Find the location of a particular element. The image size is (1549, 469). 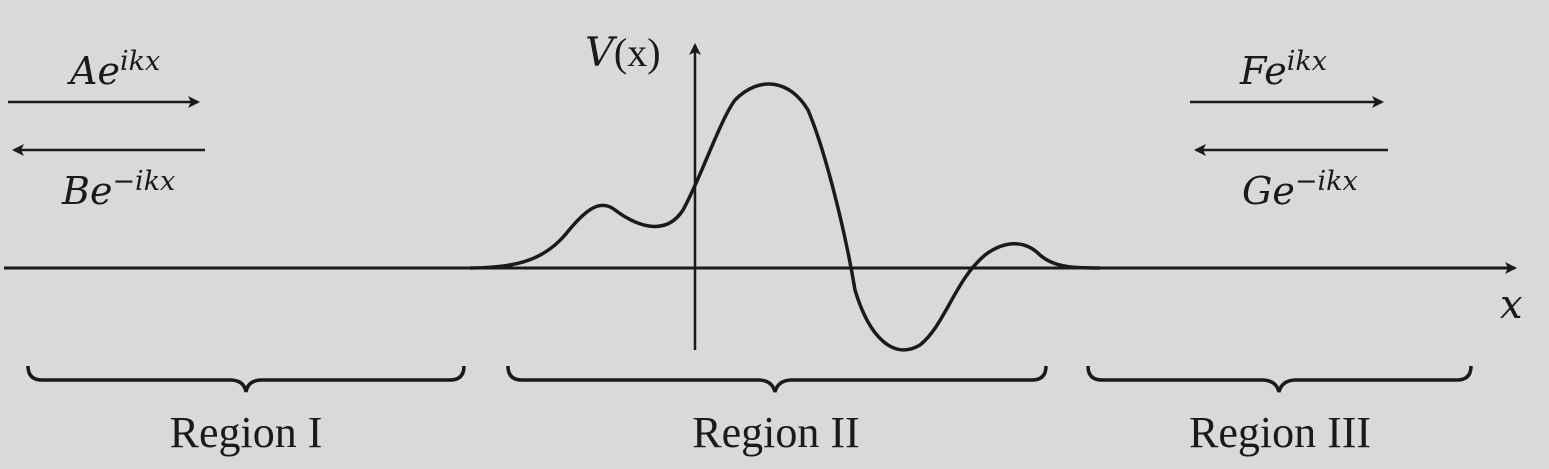

transmitted-label: Feikx is located at coordinates (1283, 69).